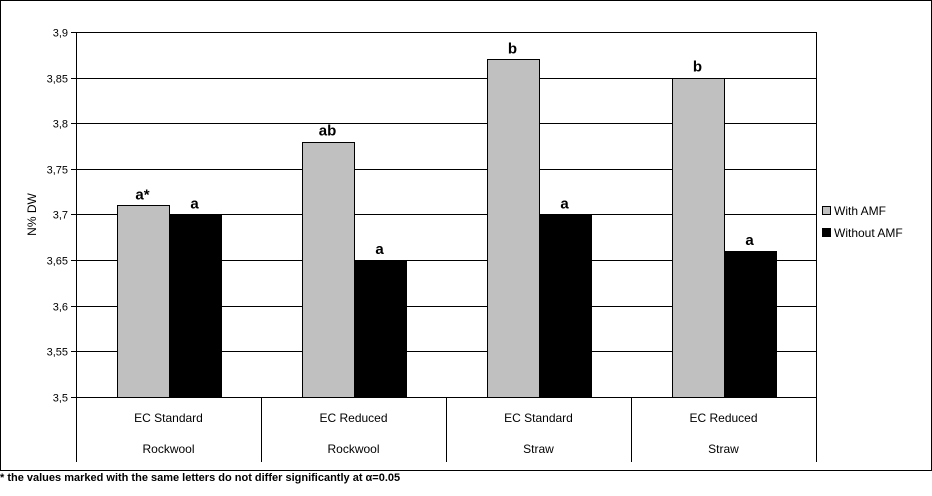 The width and height of the screenshot is (932, 496). What do you see at coordinates (32, 214) in the screenshot?
I see `y-axis-label: N% DW` at bounding box center [32, 214].